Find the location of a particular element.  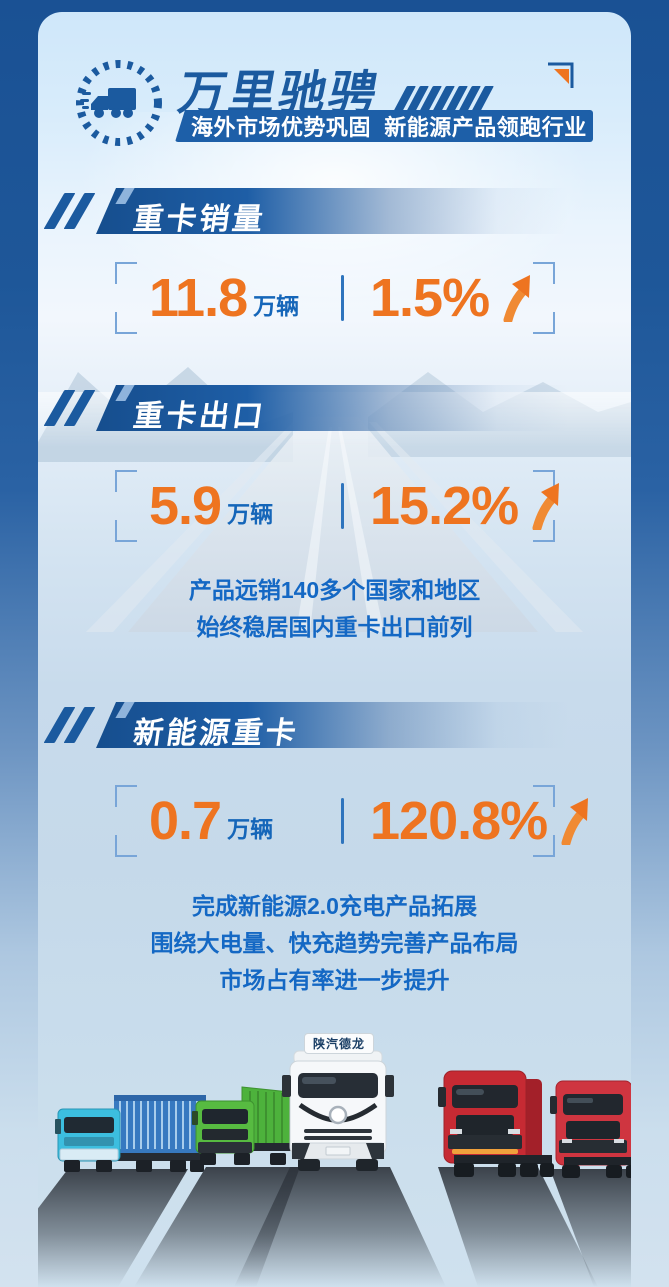

export-stat-frame: 5.9 万辆 15.2% is located at coordinates (337, 506).